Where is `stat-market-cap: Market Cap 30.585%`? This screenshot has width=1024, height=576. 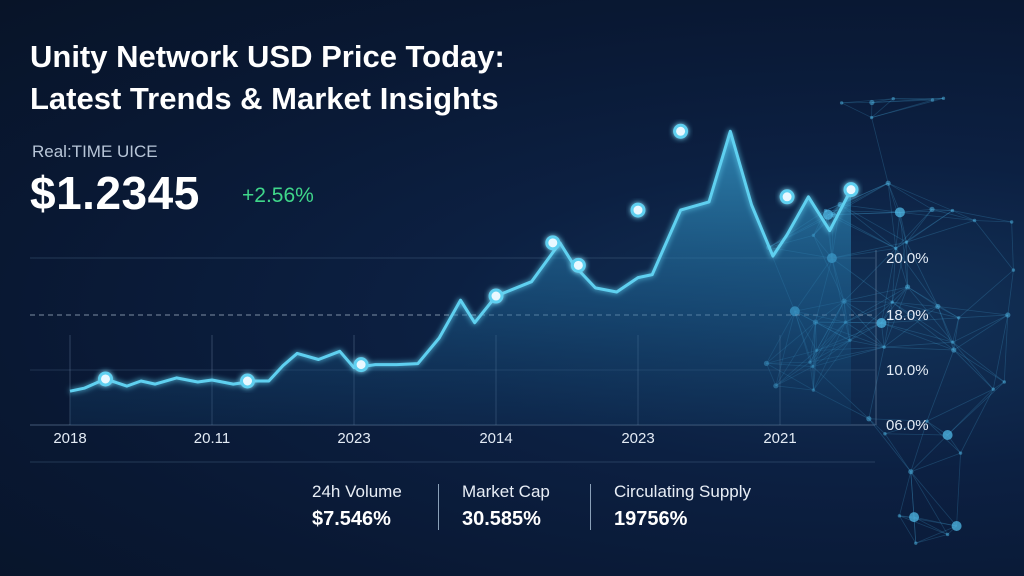
stat-market-cap: Market Cap 30.585% is located at coordinates (506, 504).